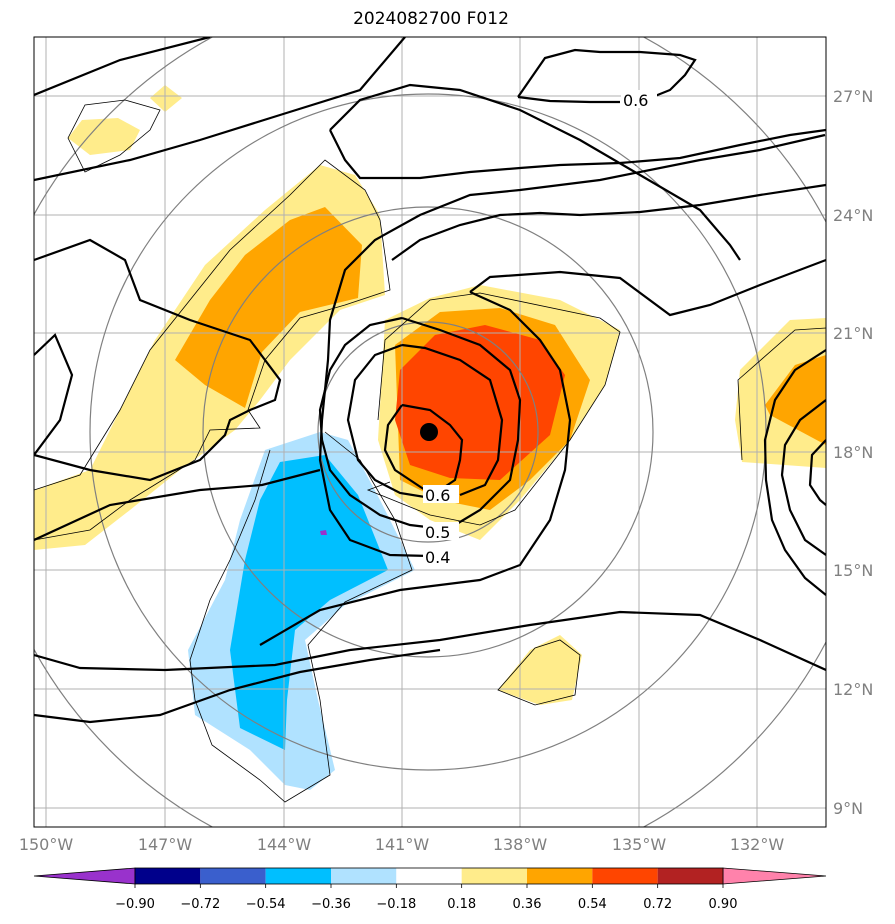 This screenshot has height=924, width=895. I want to click on lon-tick-label: 150°W, so click(46, 844).